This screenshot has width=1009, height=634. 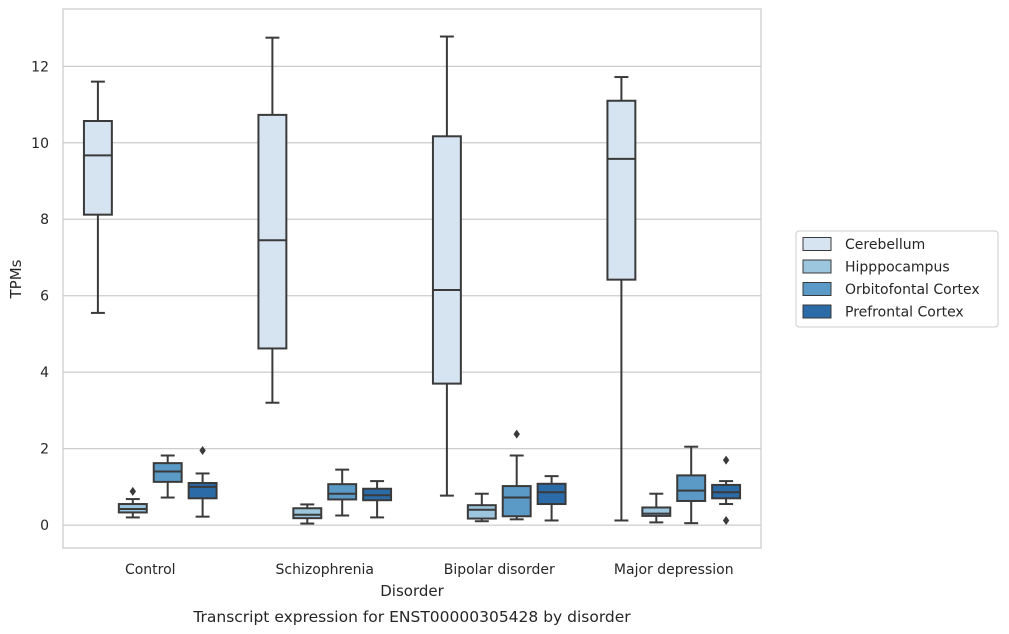 What do you see at coordinates (499, 570) in the screenshot?
I see `x-tick-label: Bipolar disorder` at bounding box center [499, 570].